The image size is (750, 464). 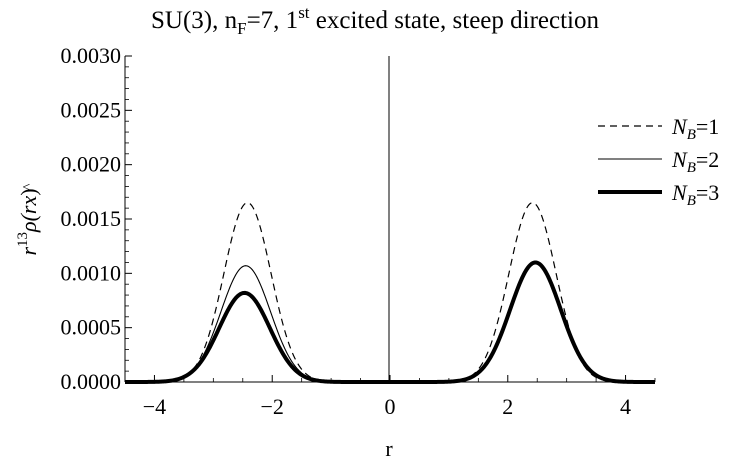 I want to click on legend: NB=1 NB=2 NB=3, so click(x=658, y=161).